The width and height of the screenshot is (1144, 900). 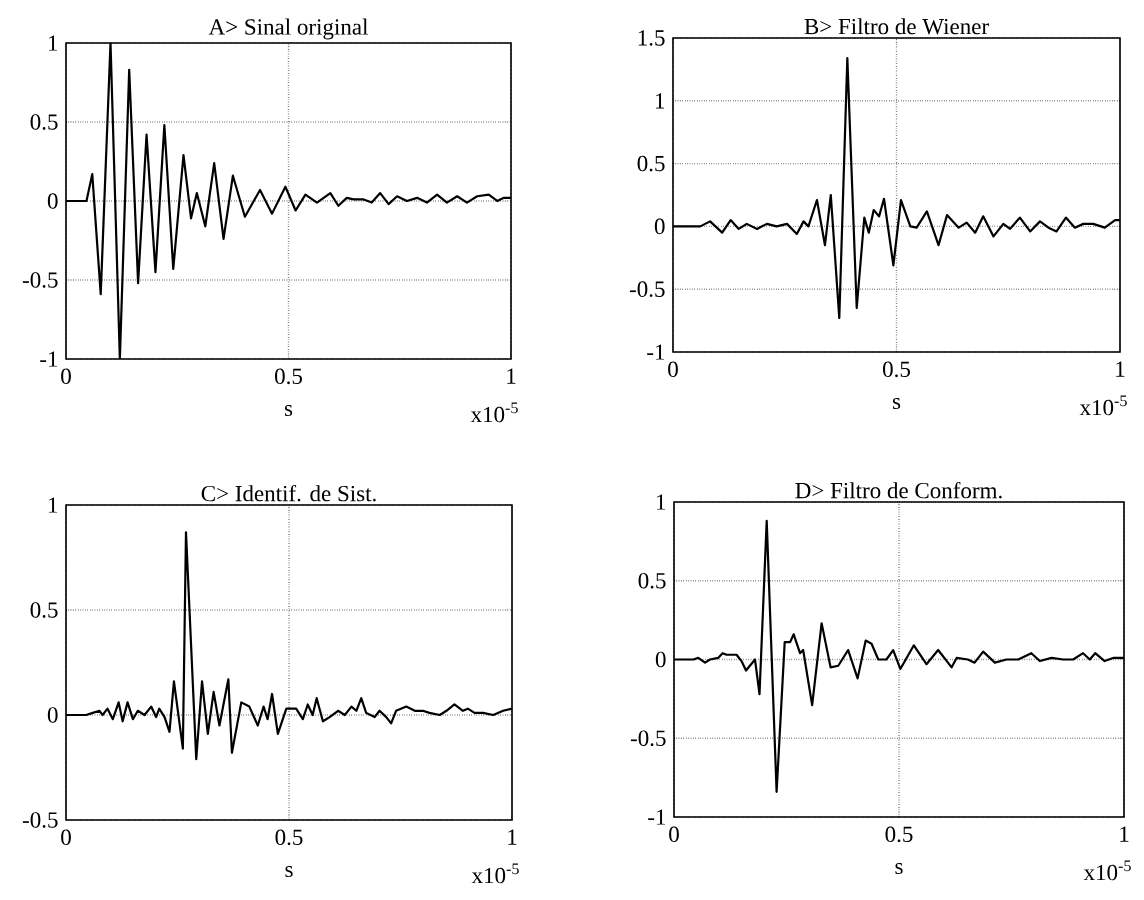 I want to click on chart-title: B> Filtro de Wiener, so click(x=896, y=26).